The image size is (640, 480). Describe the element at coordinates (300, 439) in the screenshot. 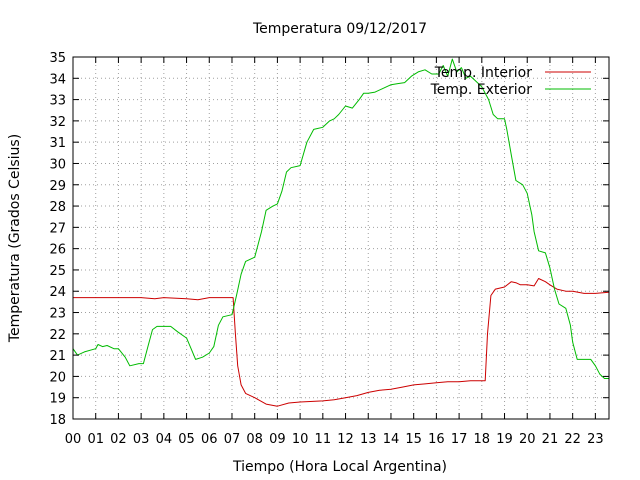

I see `x-tick-label: 10` at that location.